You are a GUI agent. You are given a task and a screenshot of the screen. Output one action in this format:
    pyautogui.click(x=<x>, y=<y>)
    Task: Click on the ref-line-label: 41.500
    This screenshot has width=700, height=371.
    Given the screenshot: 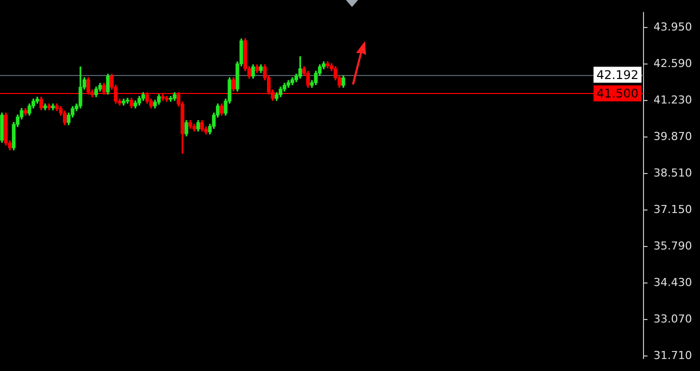 What is the action you would take?
    pyautogui.click(x=617, y=93)
    